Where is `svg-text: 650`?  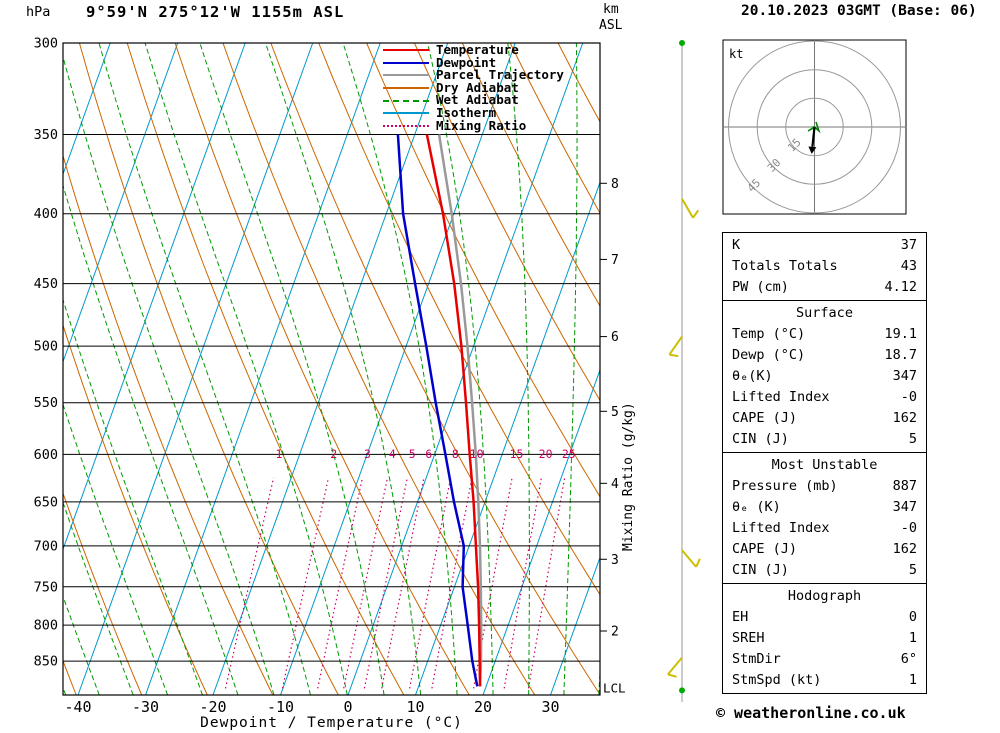
svg-text: 650 is located at coordinates (46, 502).